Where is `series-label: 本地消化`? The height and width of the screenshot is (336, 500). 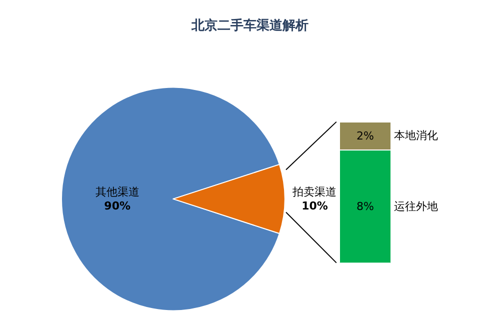
series-label: 本地消化 is located at coordinates (416, 135).